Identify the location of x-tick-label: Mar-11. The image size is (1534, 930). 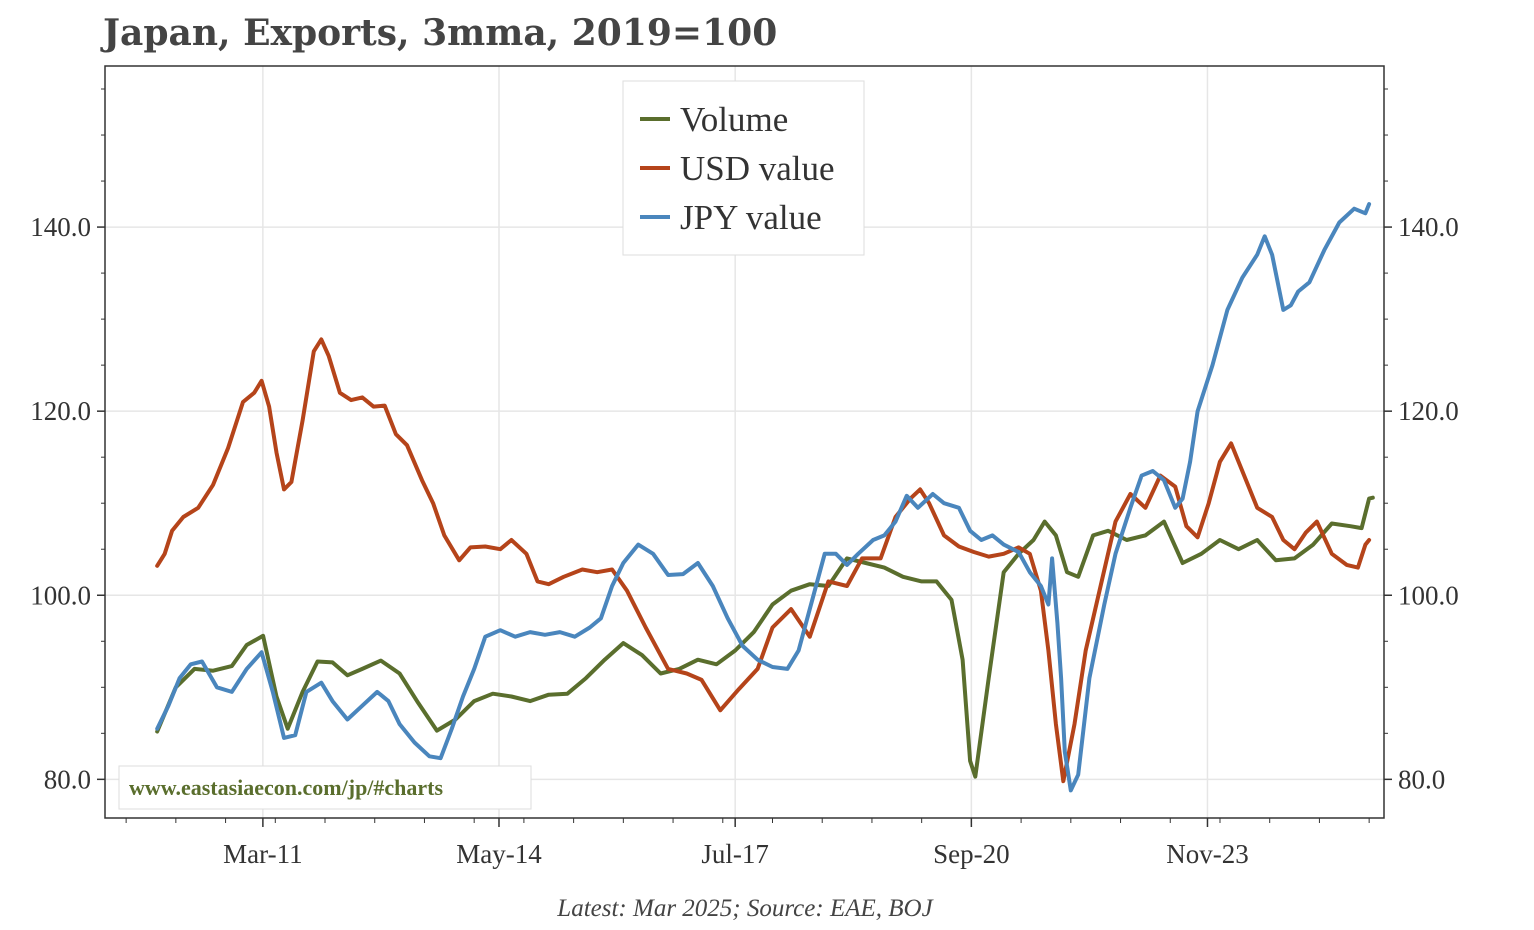
(262, 854).